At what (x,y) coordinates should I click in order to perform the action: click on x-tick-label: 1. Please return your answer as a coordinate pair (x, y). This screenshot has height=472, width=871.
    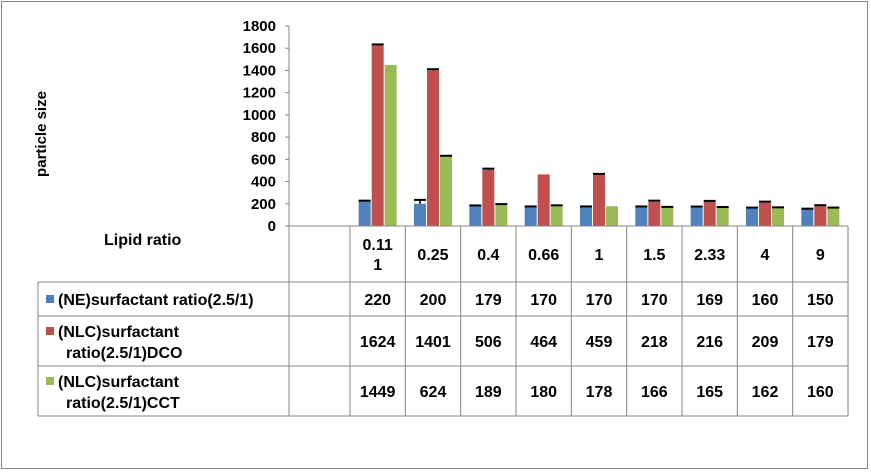
    Looking at the image, I should click on (599, 255).